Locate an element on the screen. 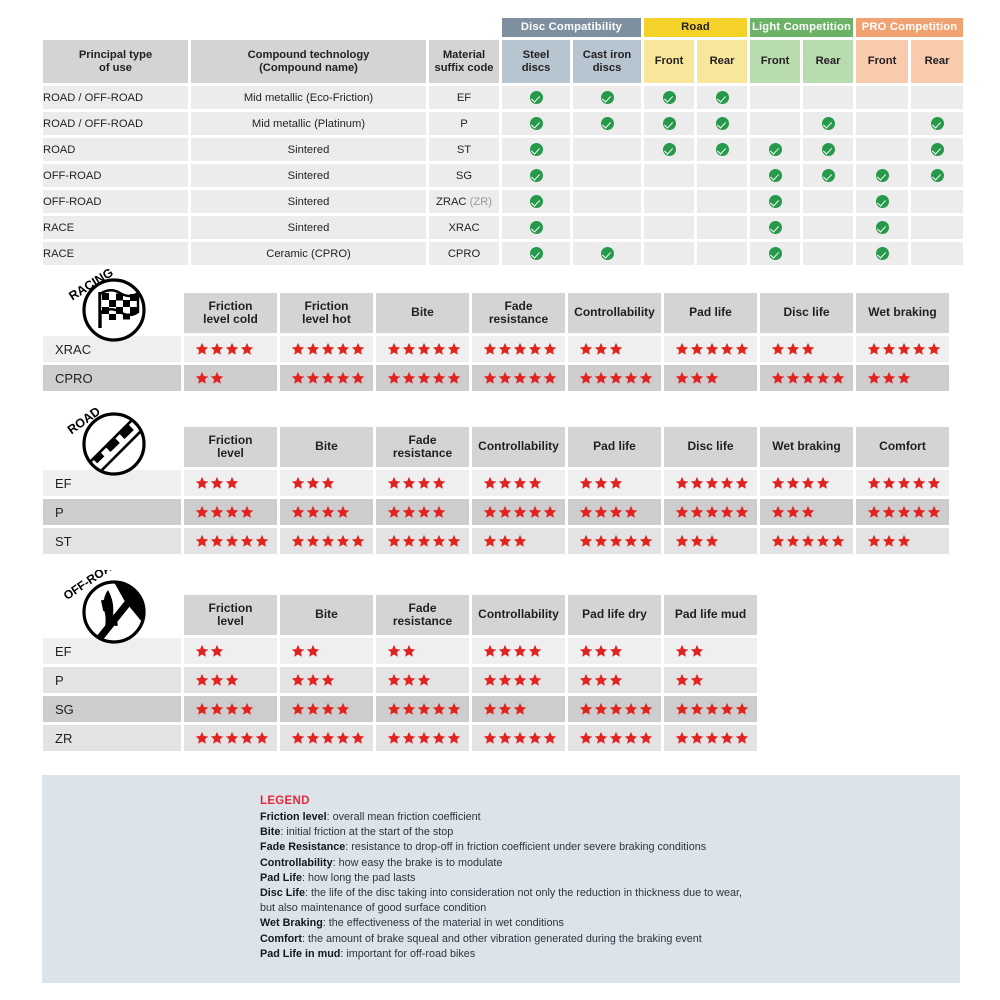 This screenshot has width=1000, height=1000. road-row-label: ST is located at coordinates (112, 541).